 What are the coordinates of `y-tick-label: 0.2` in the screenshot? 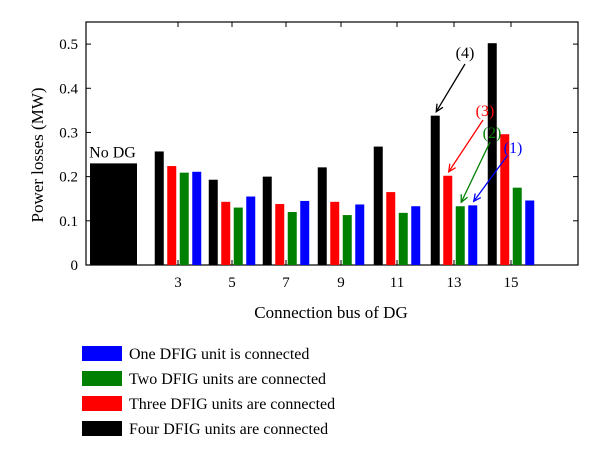 It's located at (68, 178).